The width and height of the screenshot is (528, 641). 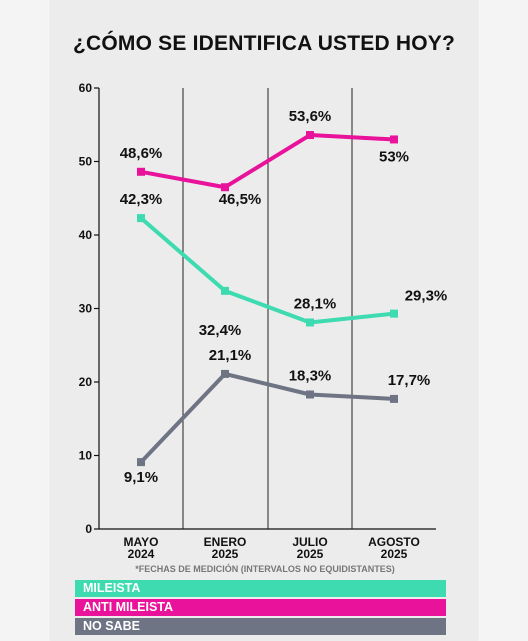 I want to click on y-tick-label: 20, so click(x=86, y=382).